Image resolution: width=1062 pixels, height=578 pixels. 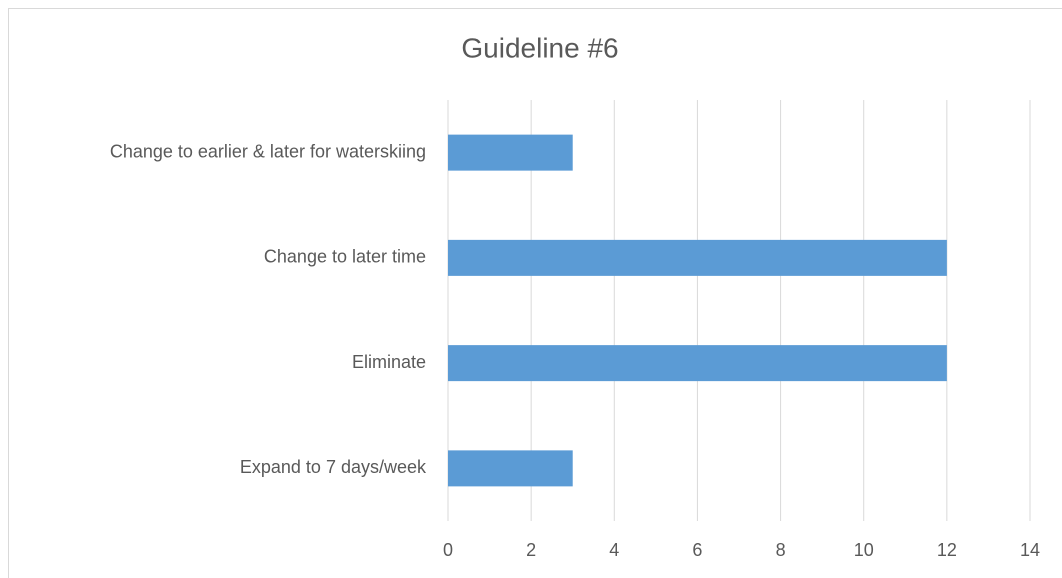 What do you see at coordinates (531, 550) in the screenshot?
I see `x-tick-label: 2` at bounding box center [531, 550].